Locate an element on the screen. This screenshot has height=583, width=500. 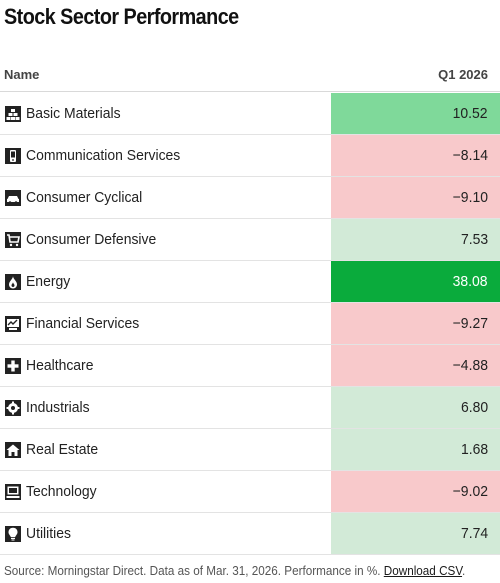
value-cell: −8.14 is located at coordinates (415, 155).